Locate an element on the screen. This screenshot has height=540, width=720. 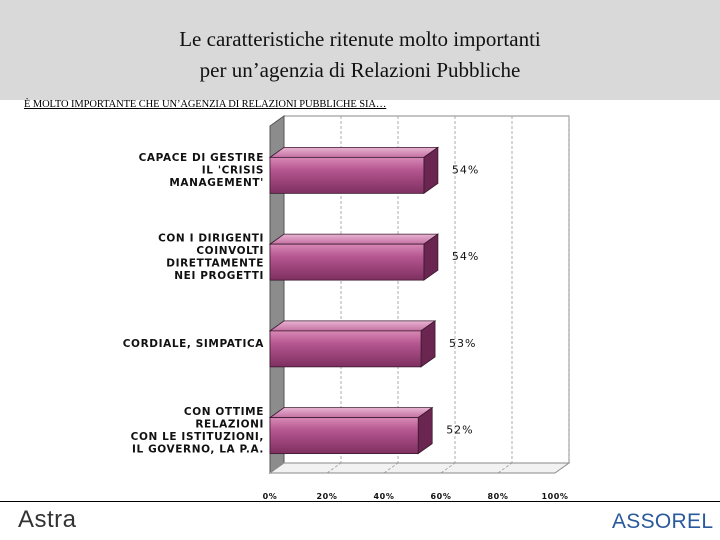
category-label: CAPACE DI GESTIRE IL 'CRISIS MANAGEMENT' is located at coordinates (201, 170).